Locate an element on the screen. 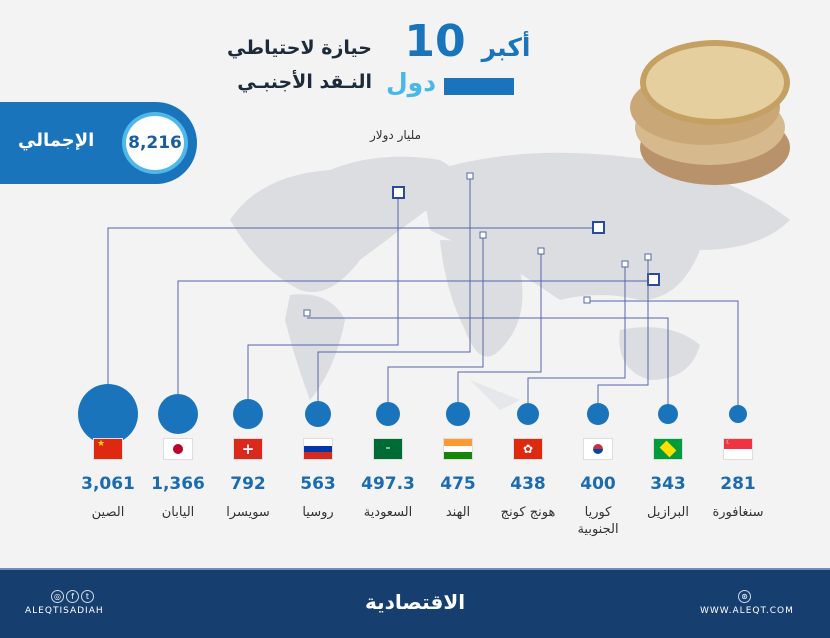 This screenshot has height=638, width=830. hong-kong-flag-icon: ✿ is located at coordinates (528, 449).